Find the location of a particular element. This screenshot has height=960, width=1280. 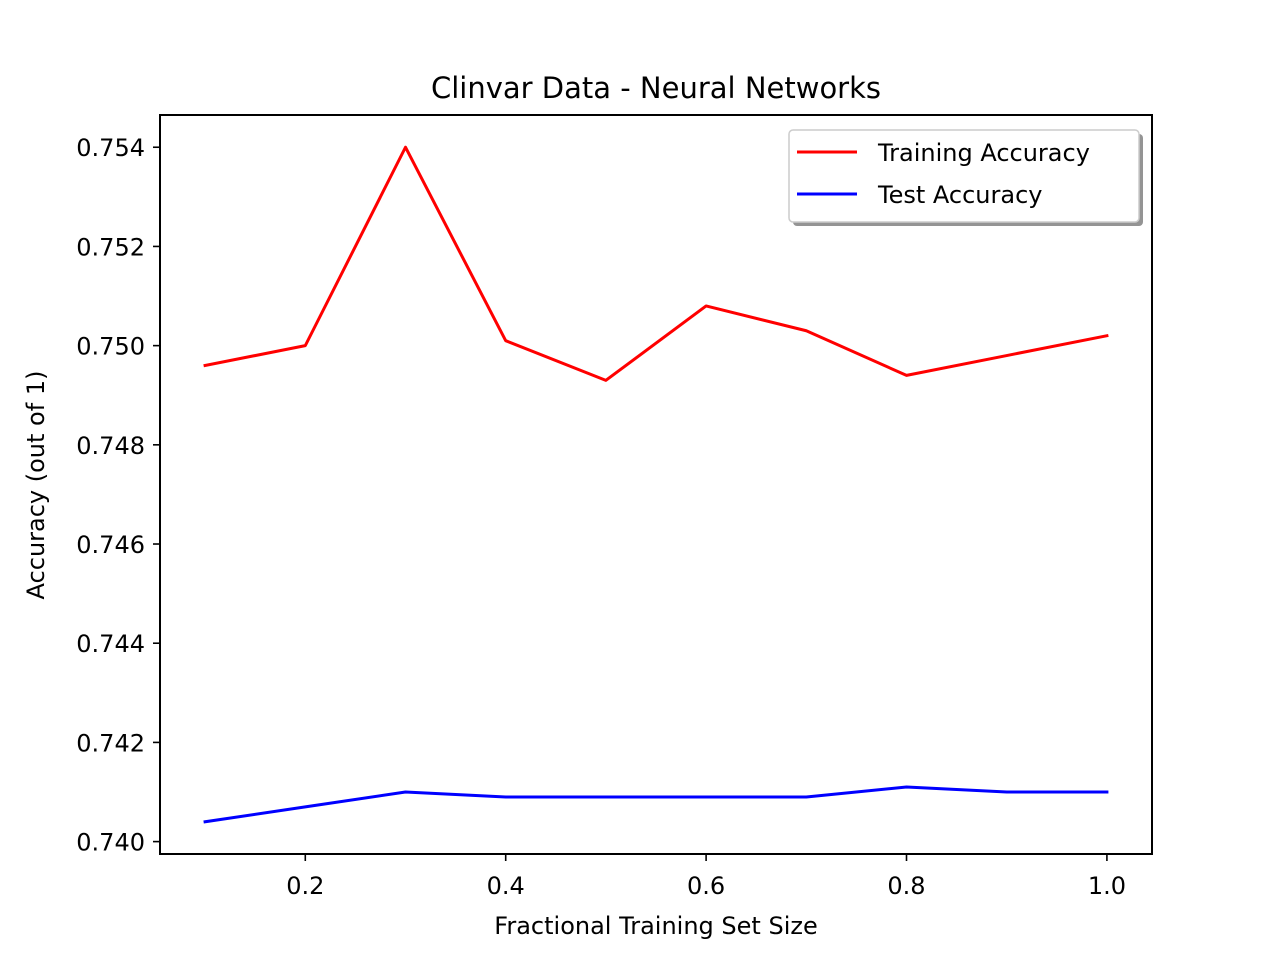

y-tick-label: 0.748 is located at coordinates (110, 446).